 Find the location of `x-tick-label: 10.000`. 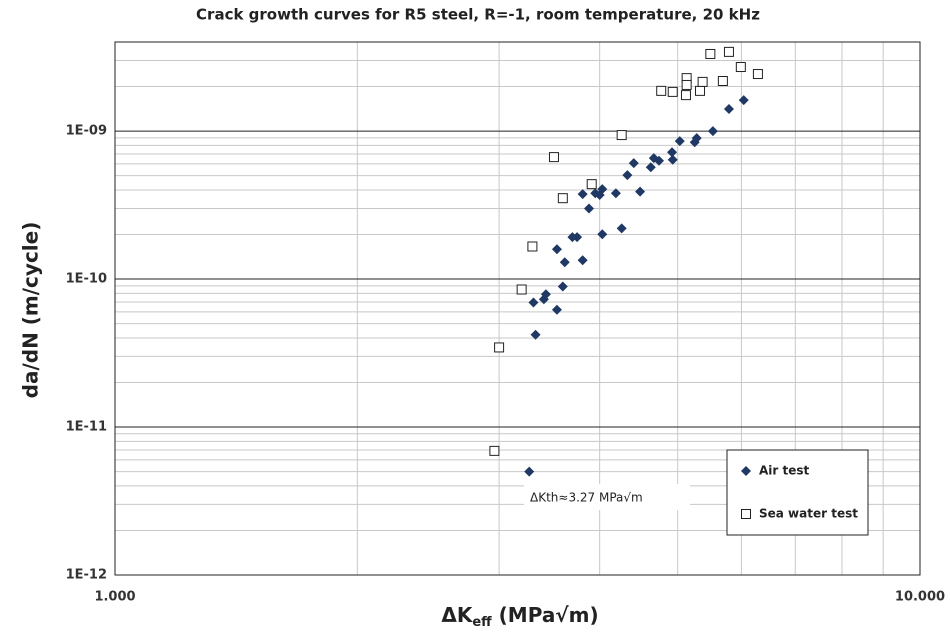

x-tick-label: 10.000 is located at coordinates (920, 597).